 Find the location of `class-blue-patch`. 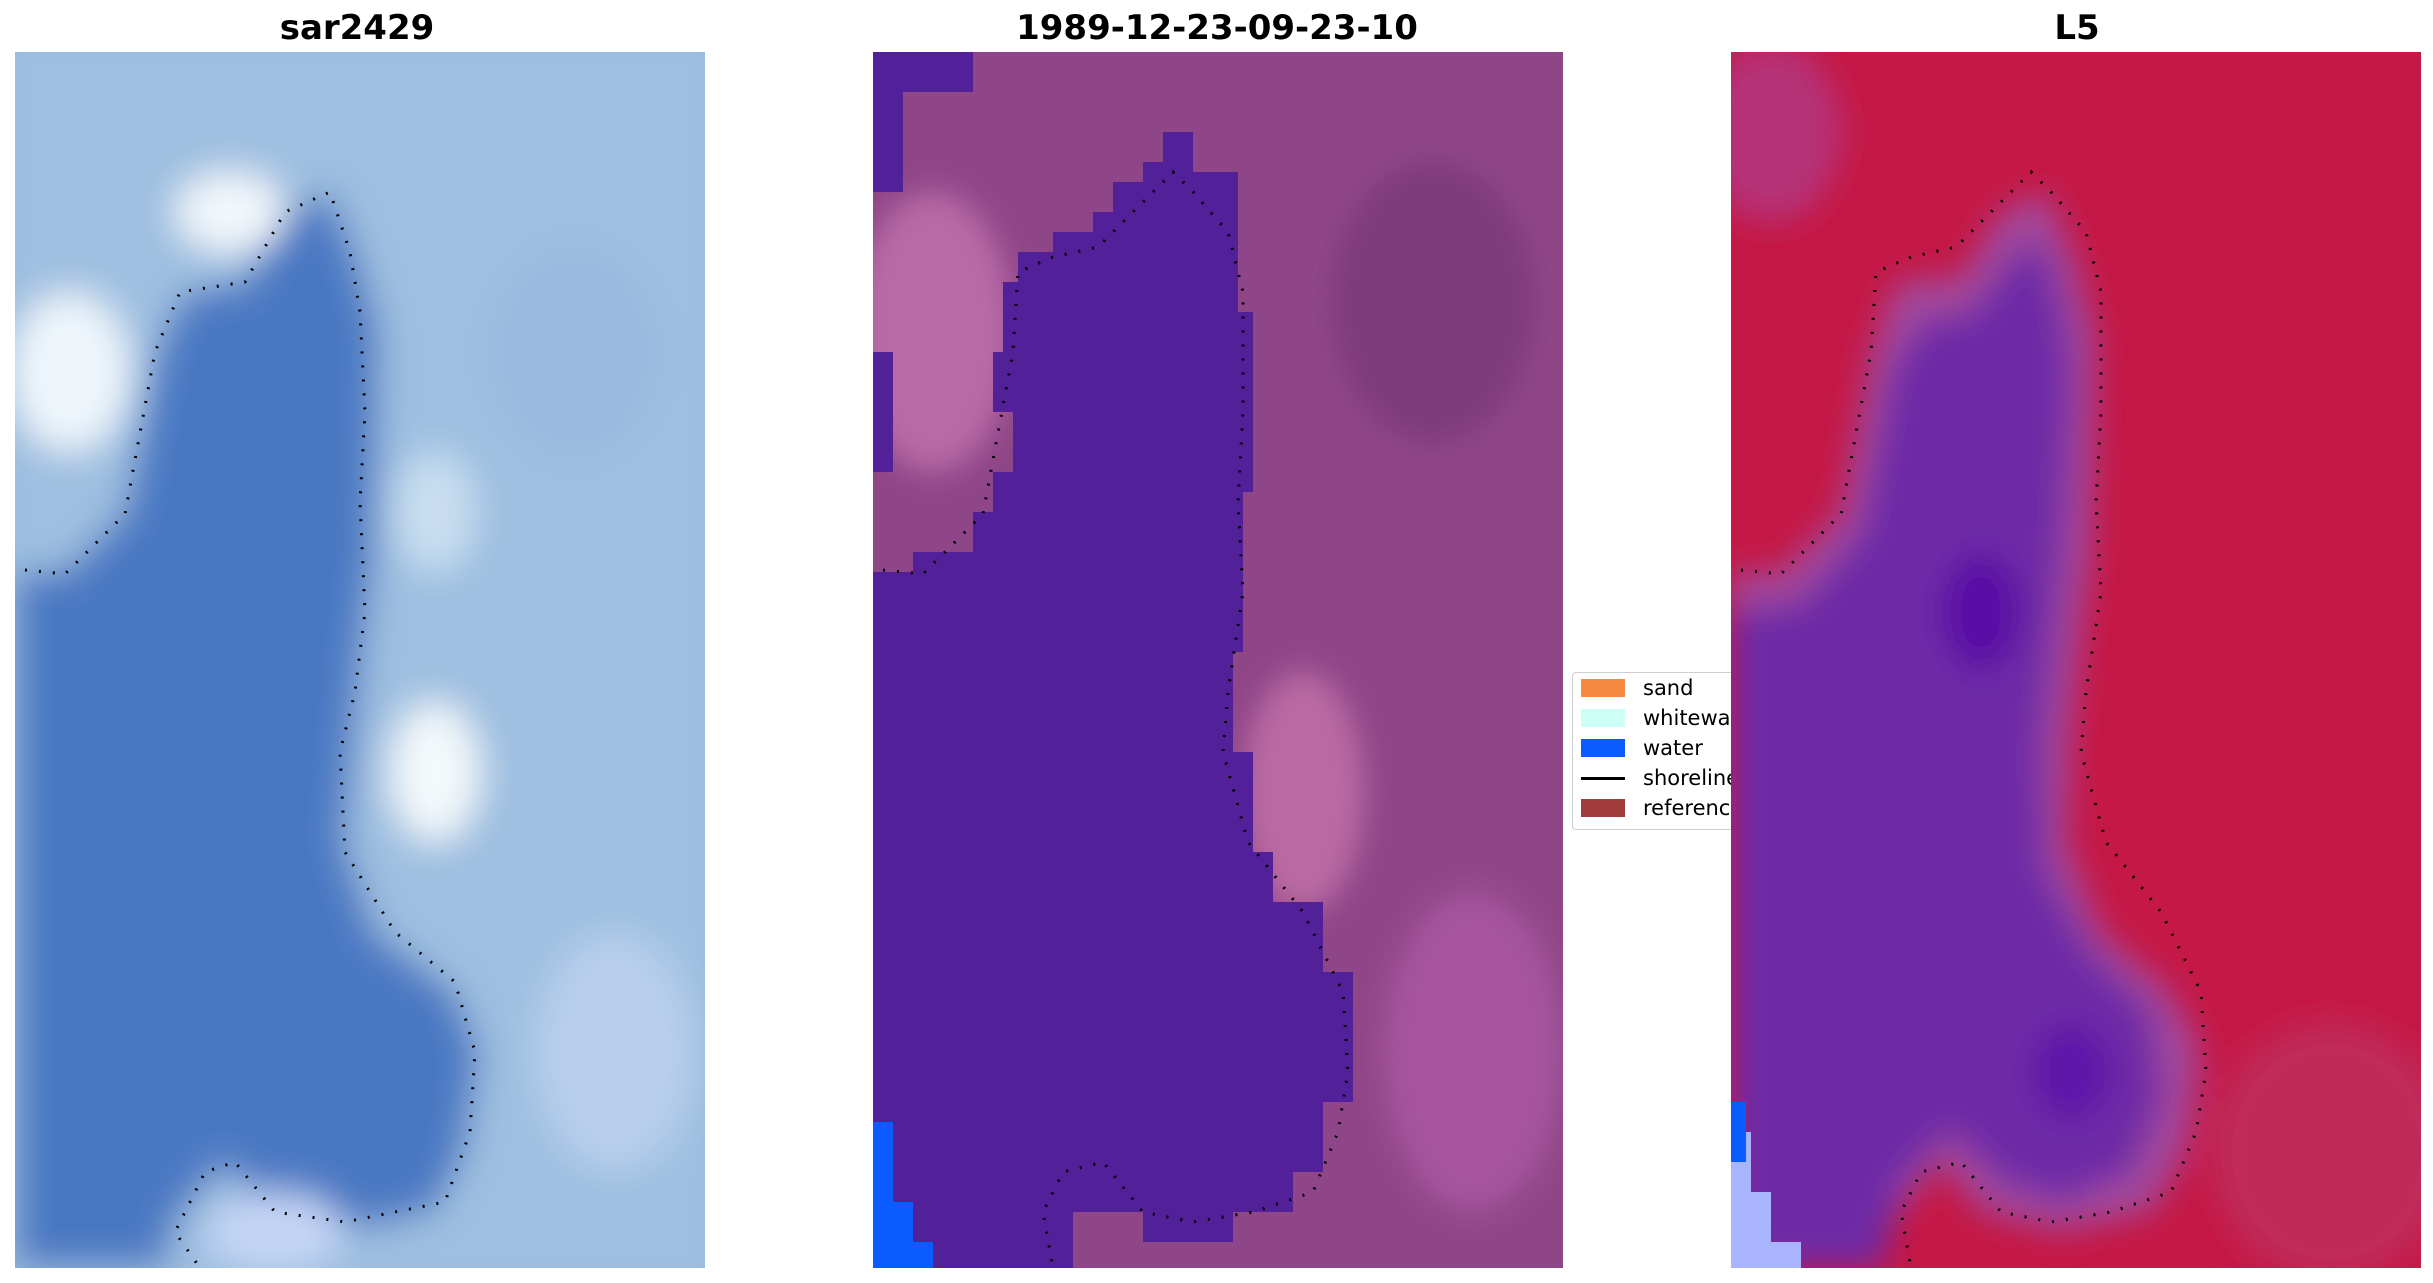

class-blue-patch is located at coordinates (903, 1195).